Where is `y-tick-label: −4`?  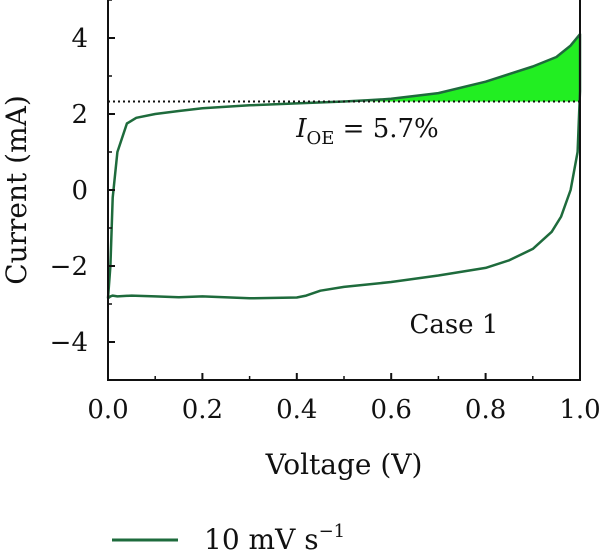
y-tick-label: −4 is located at coordinates (69, 343).